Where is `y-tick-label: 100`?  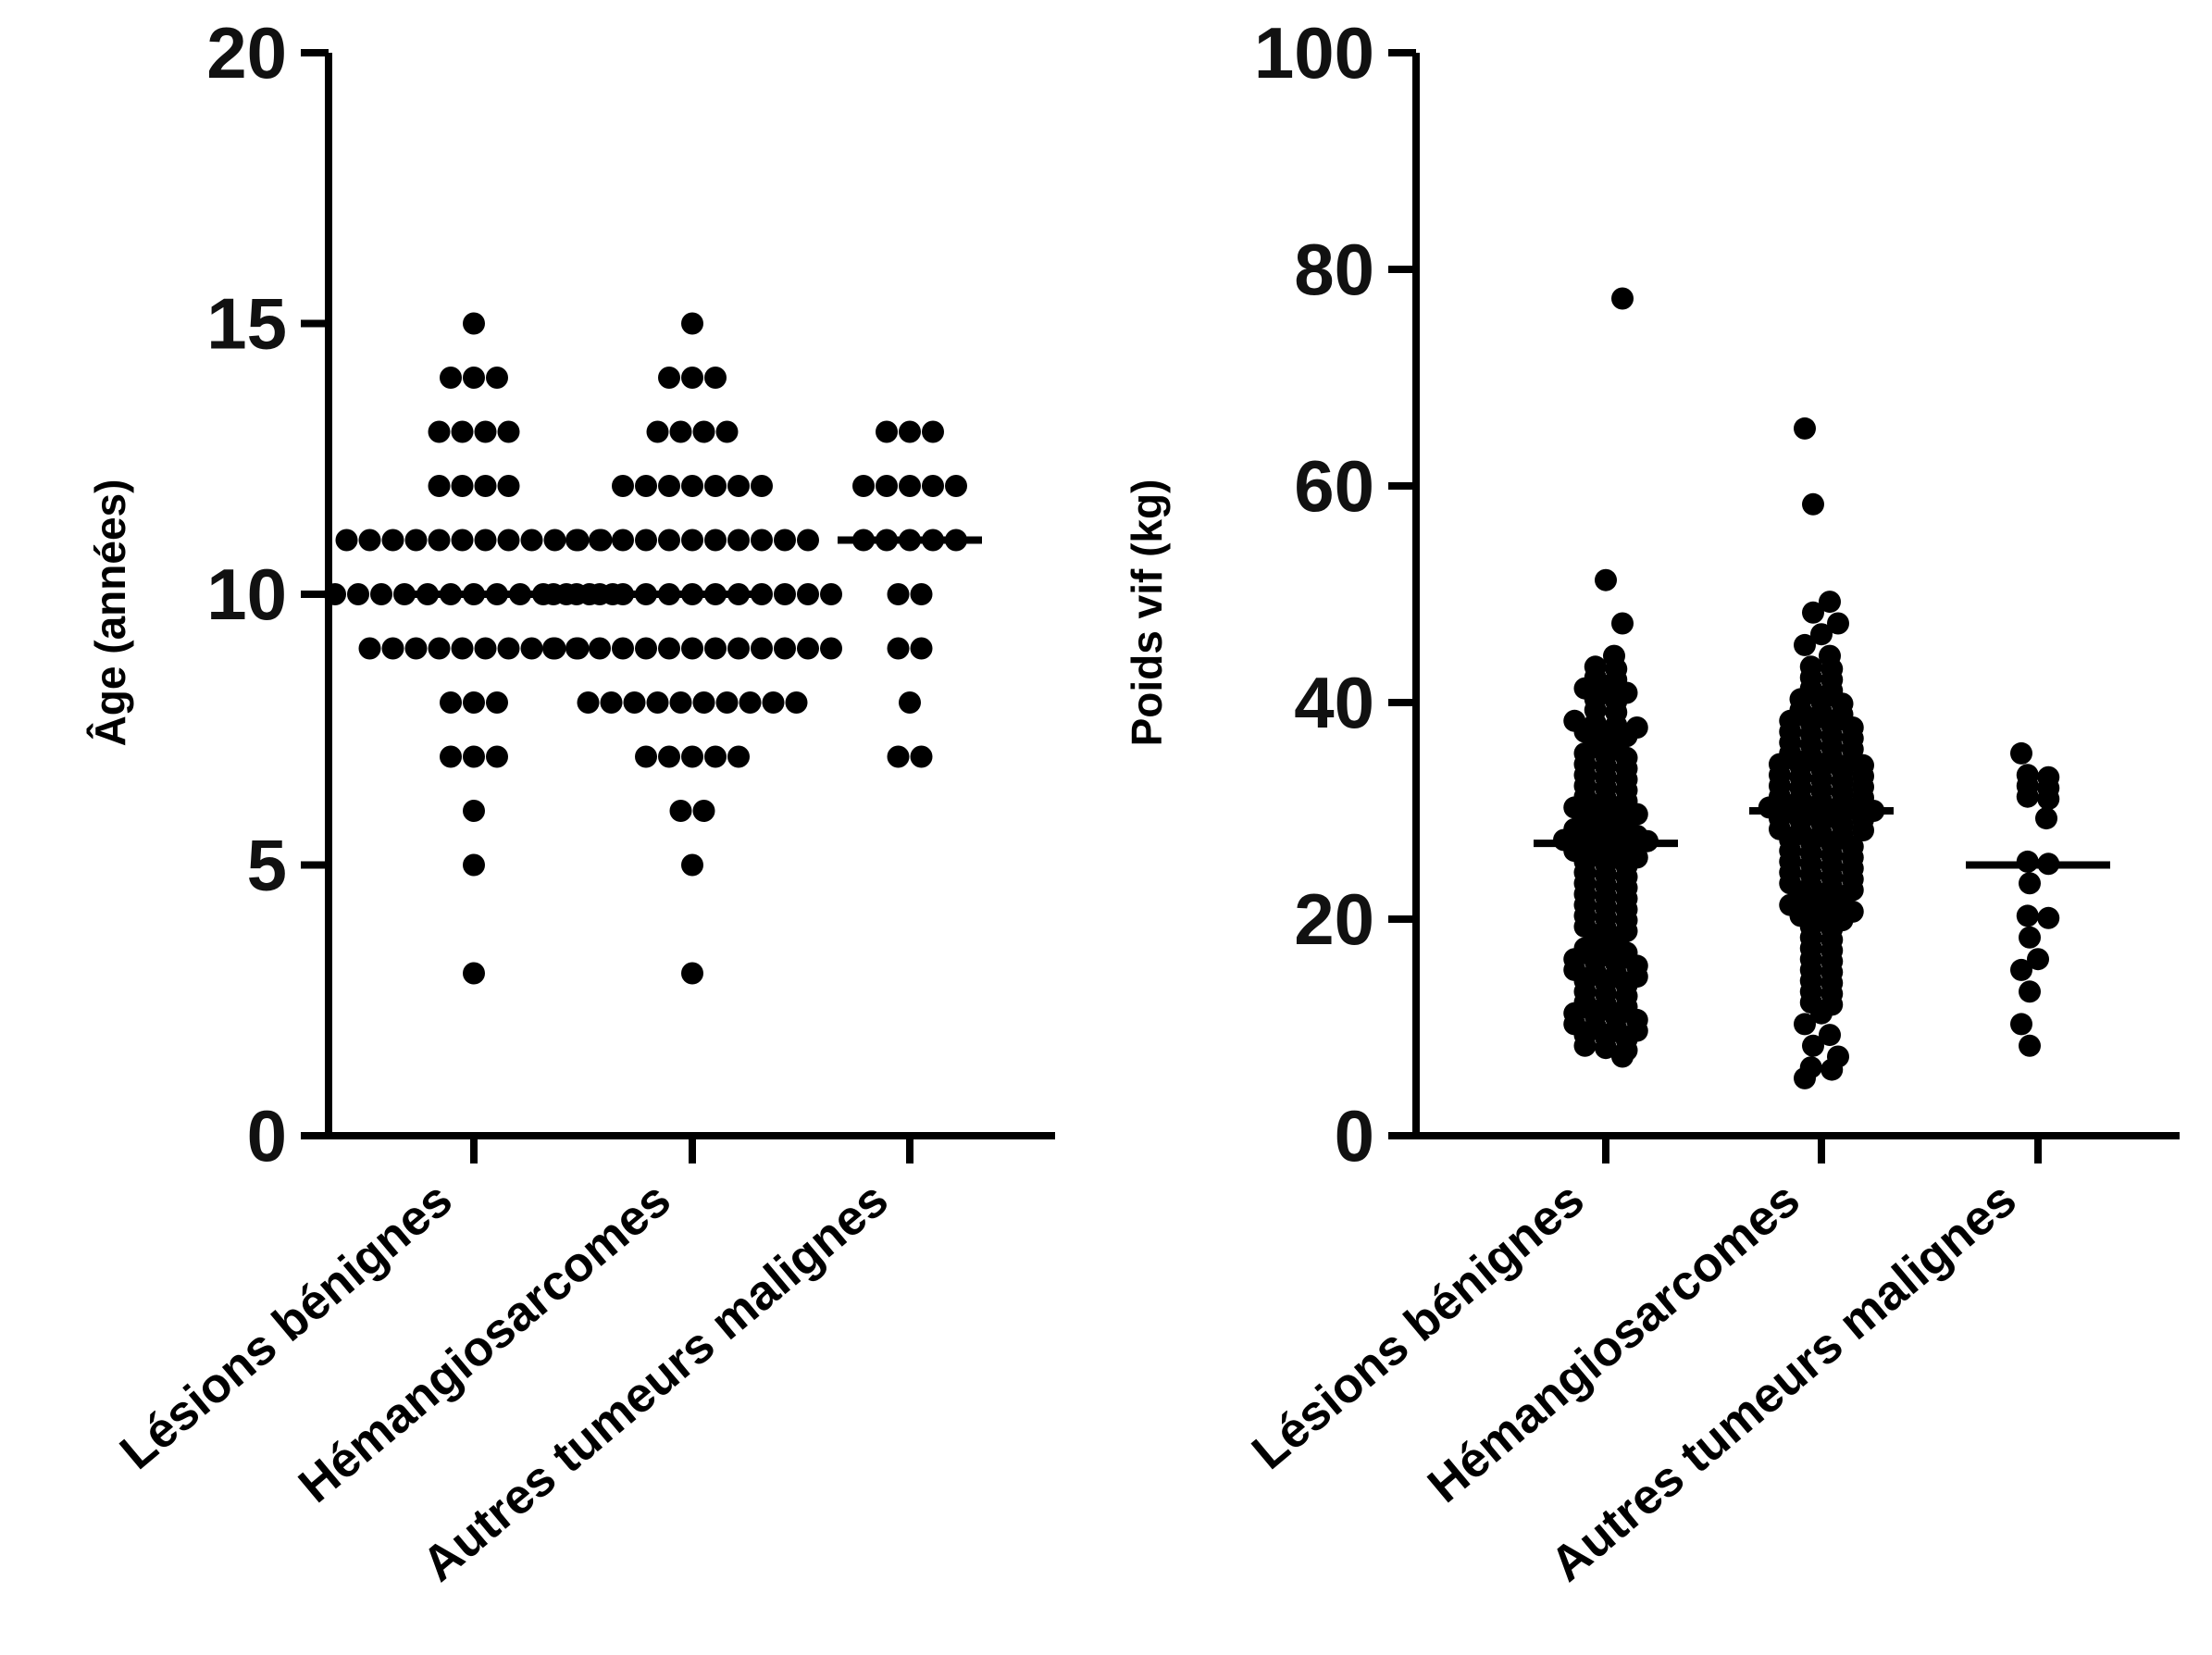 y-tick-label: 100 is located at coordinates (1314, 52).